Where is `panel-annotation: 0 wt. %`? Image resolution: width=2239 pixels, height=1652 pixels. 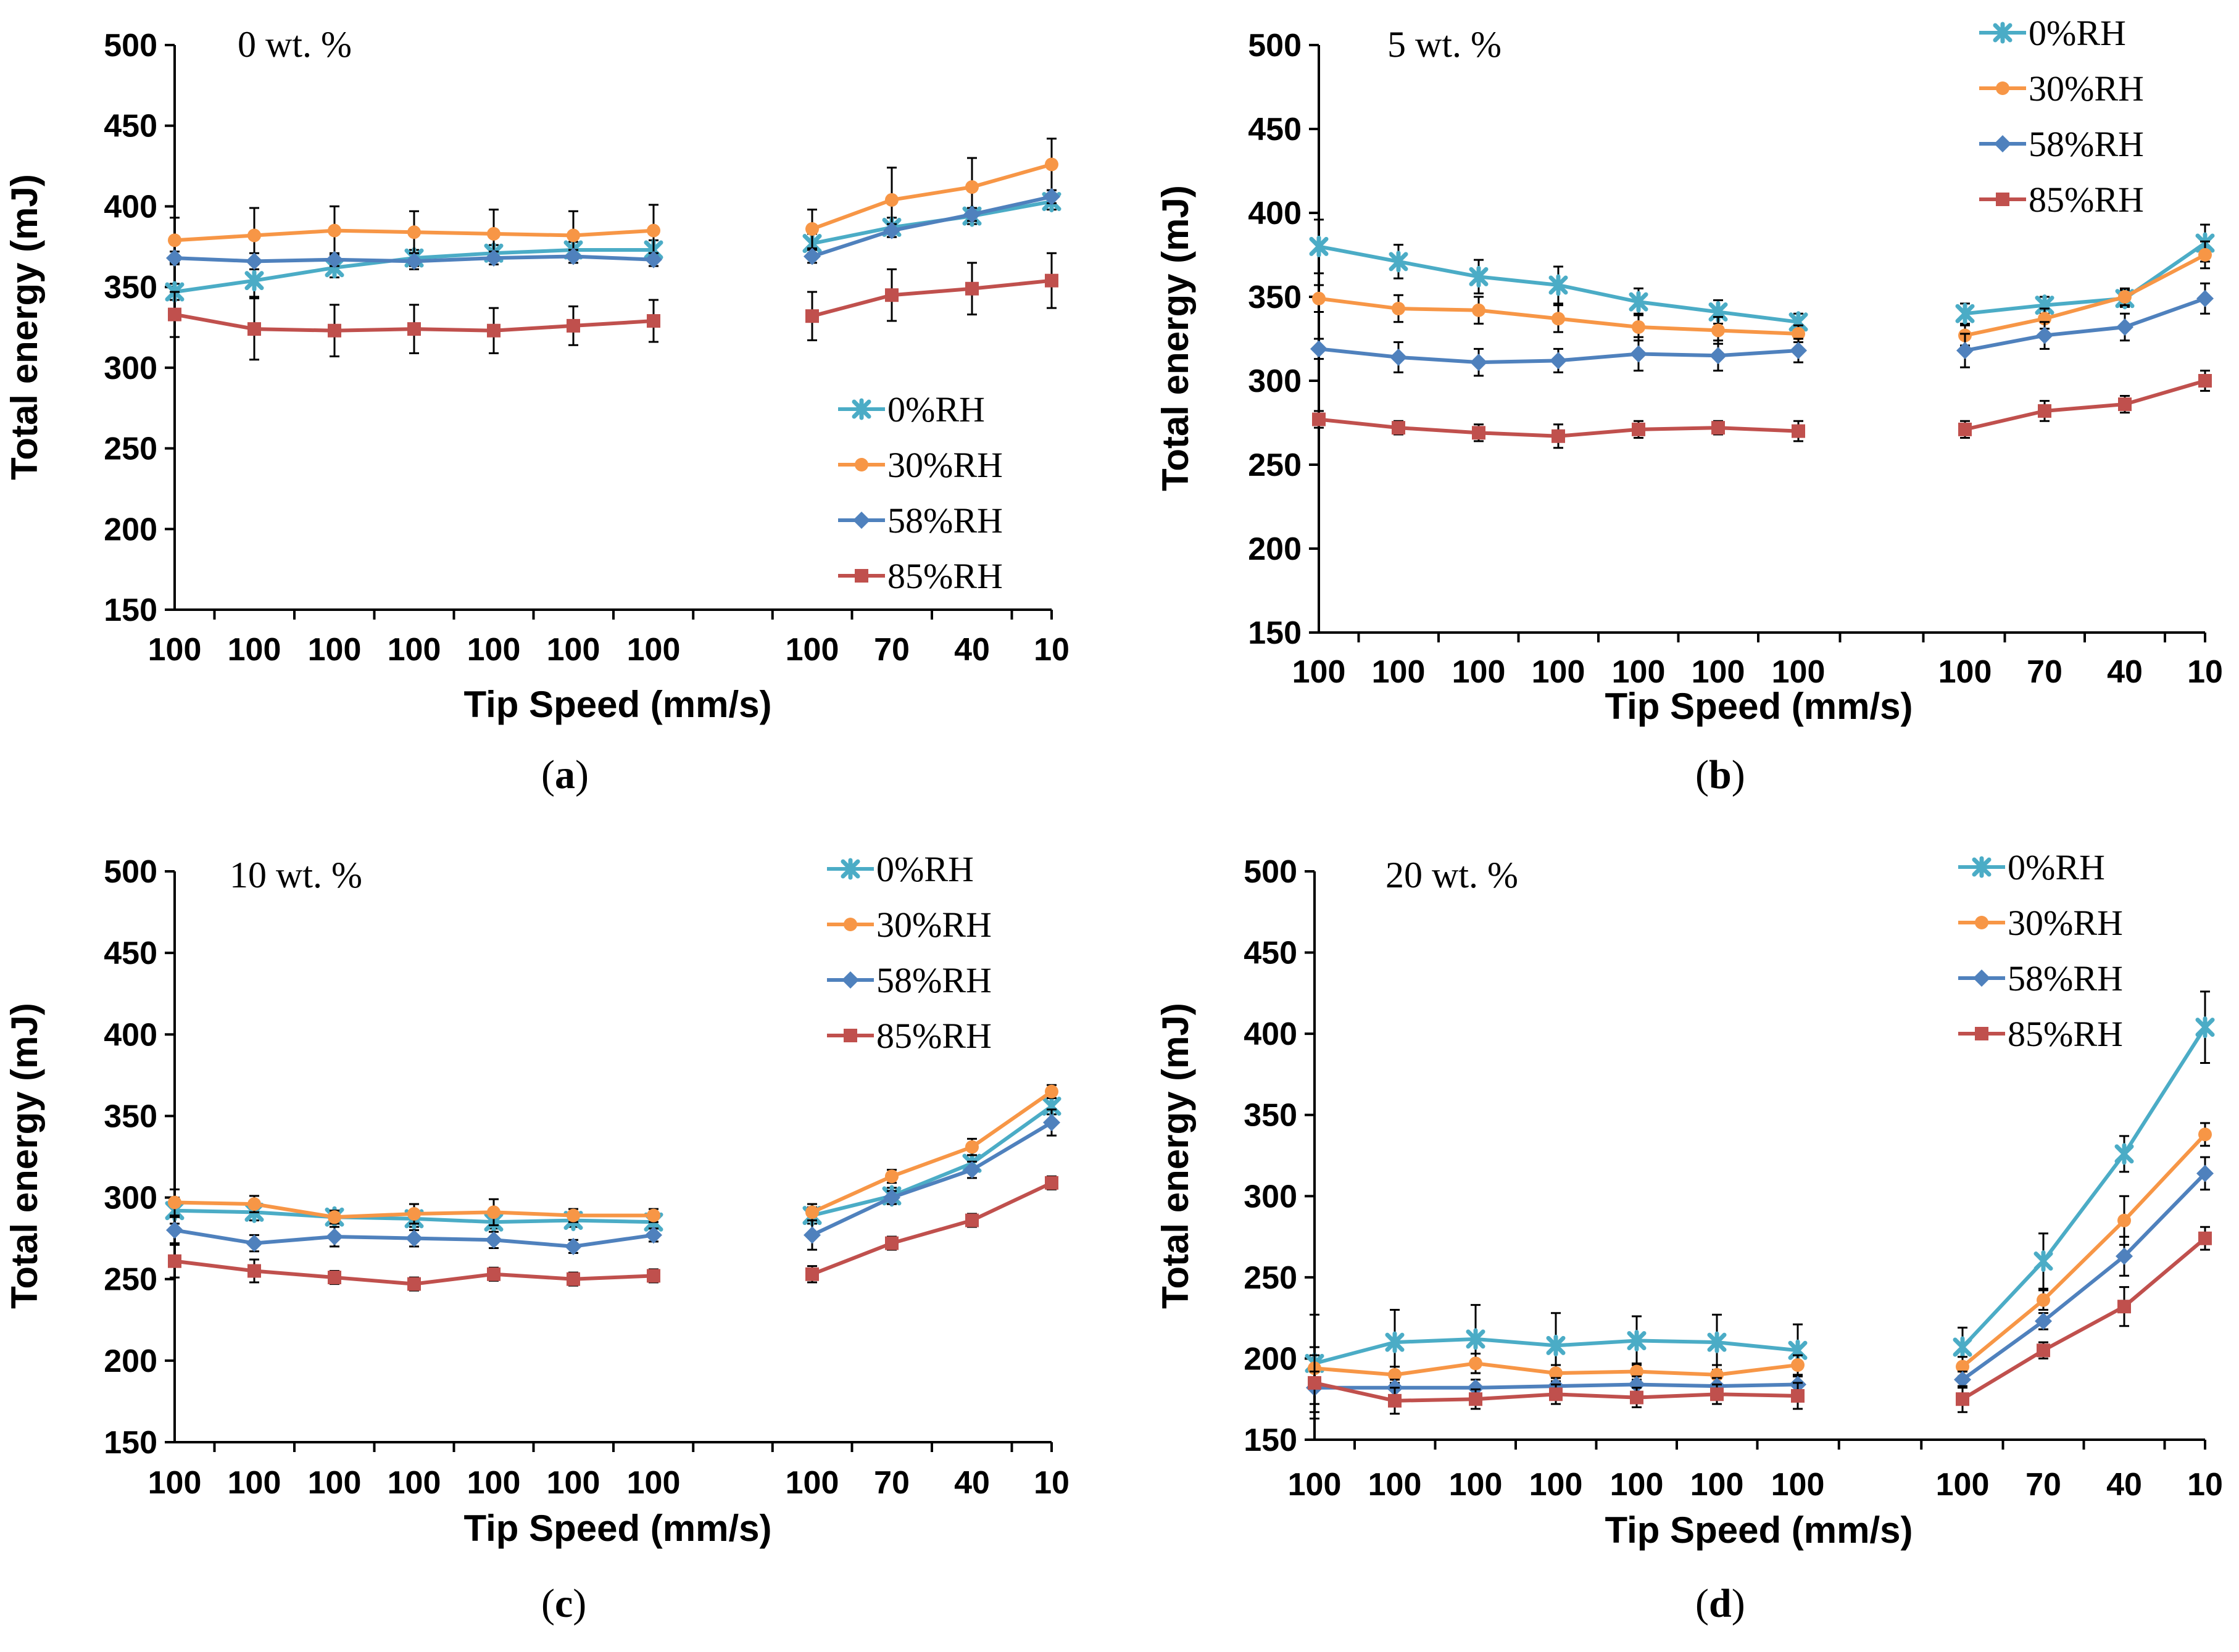
panel-annotation: 0 wt. % is located at coordinates (295, 44).